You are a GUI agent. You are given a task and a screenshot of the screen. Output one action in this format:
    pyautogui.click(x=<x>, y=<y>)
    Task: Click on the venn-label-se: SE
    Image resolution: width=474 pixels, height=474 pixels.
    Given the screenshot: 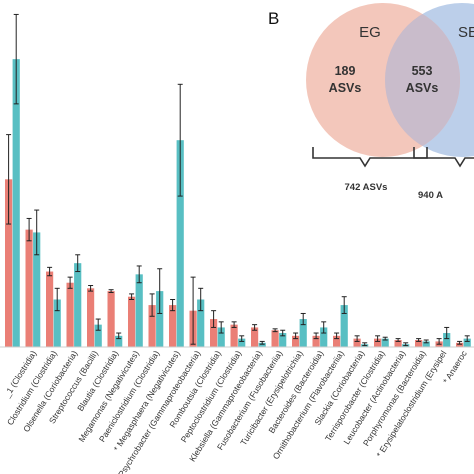 What is the action you would take?
    pyautogui.click(x=466, y=32)
    